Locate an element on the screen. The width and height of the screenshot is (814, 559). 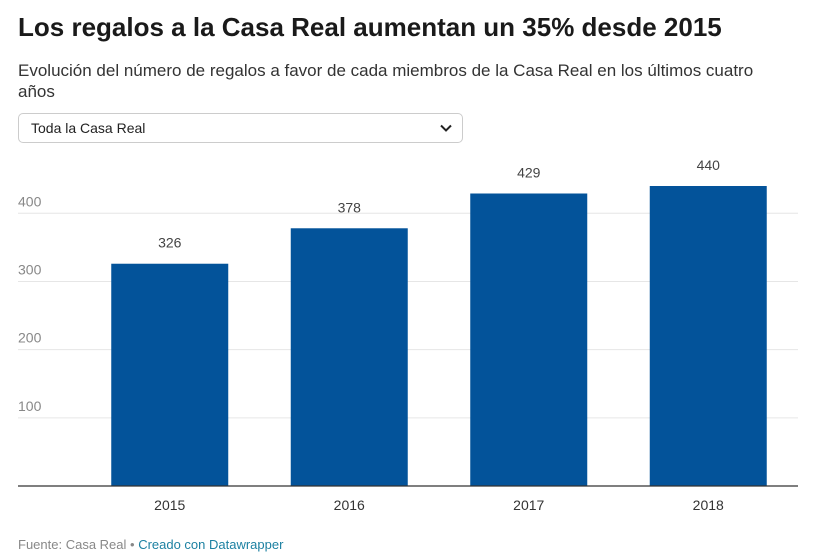
data-label: 429 is located at coordinates (529, 173).